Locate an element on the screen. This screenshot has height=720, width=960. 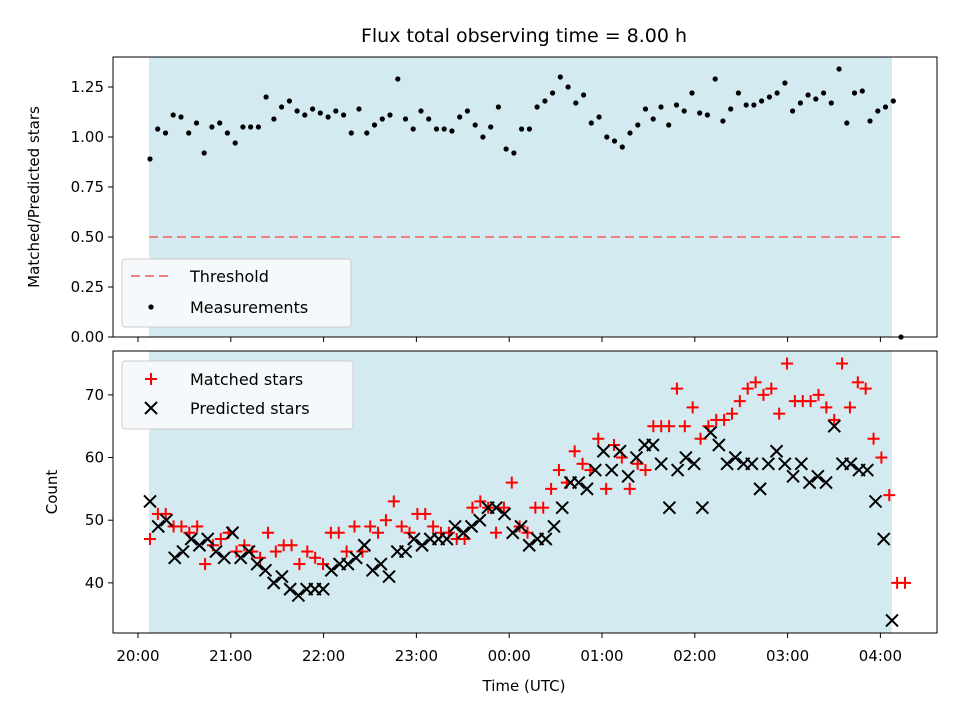
x-tick-label: 23:00 is located at coordinates (416, 656).